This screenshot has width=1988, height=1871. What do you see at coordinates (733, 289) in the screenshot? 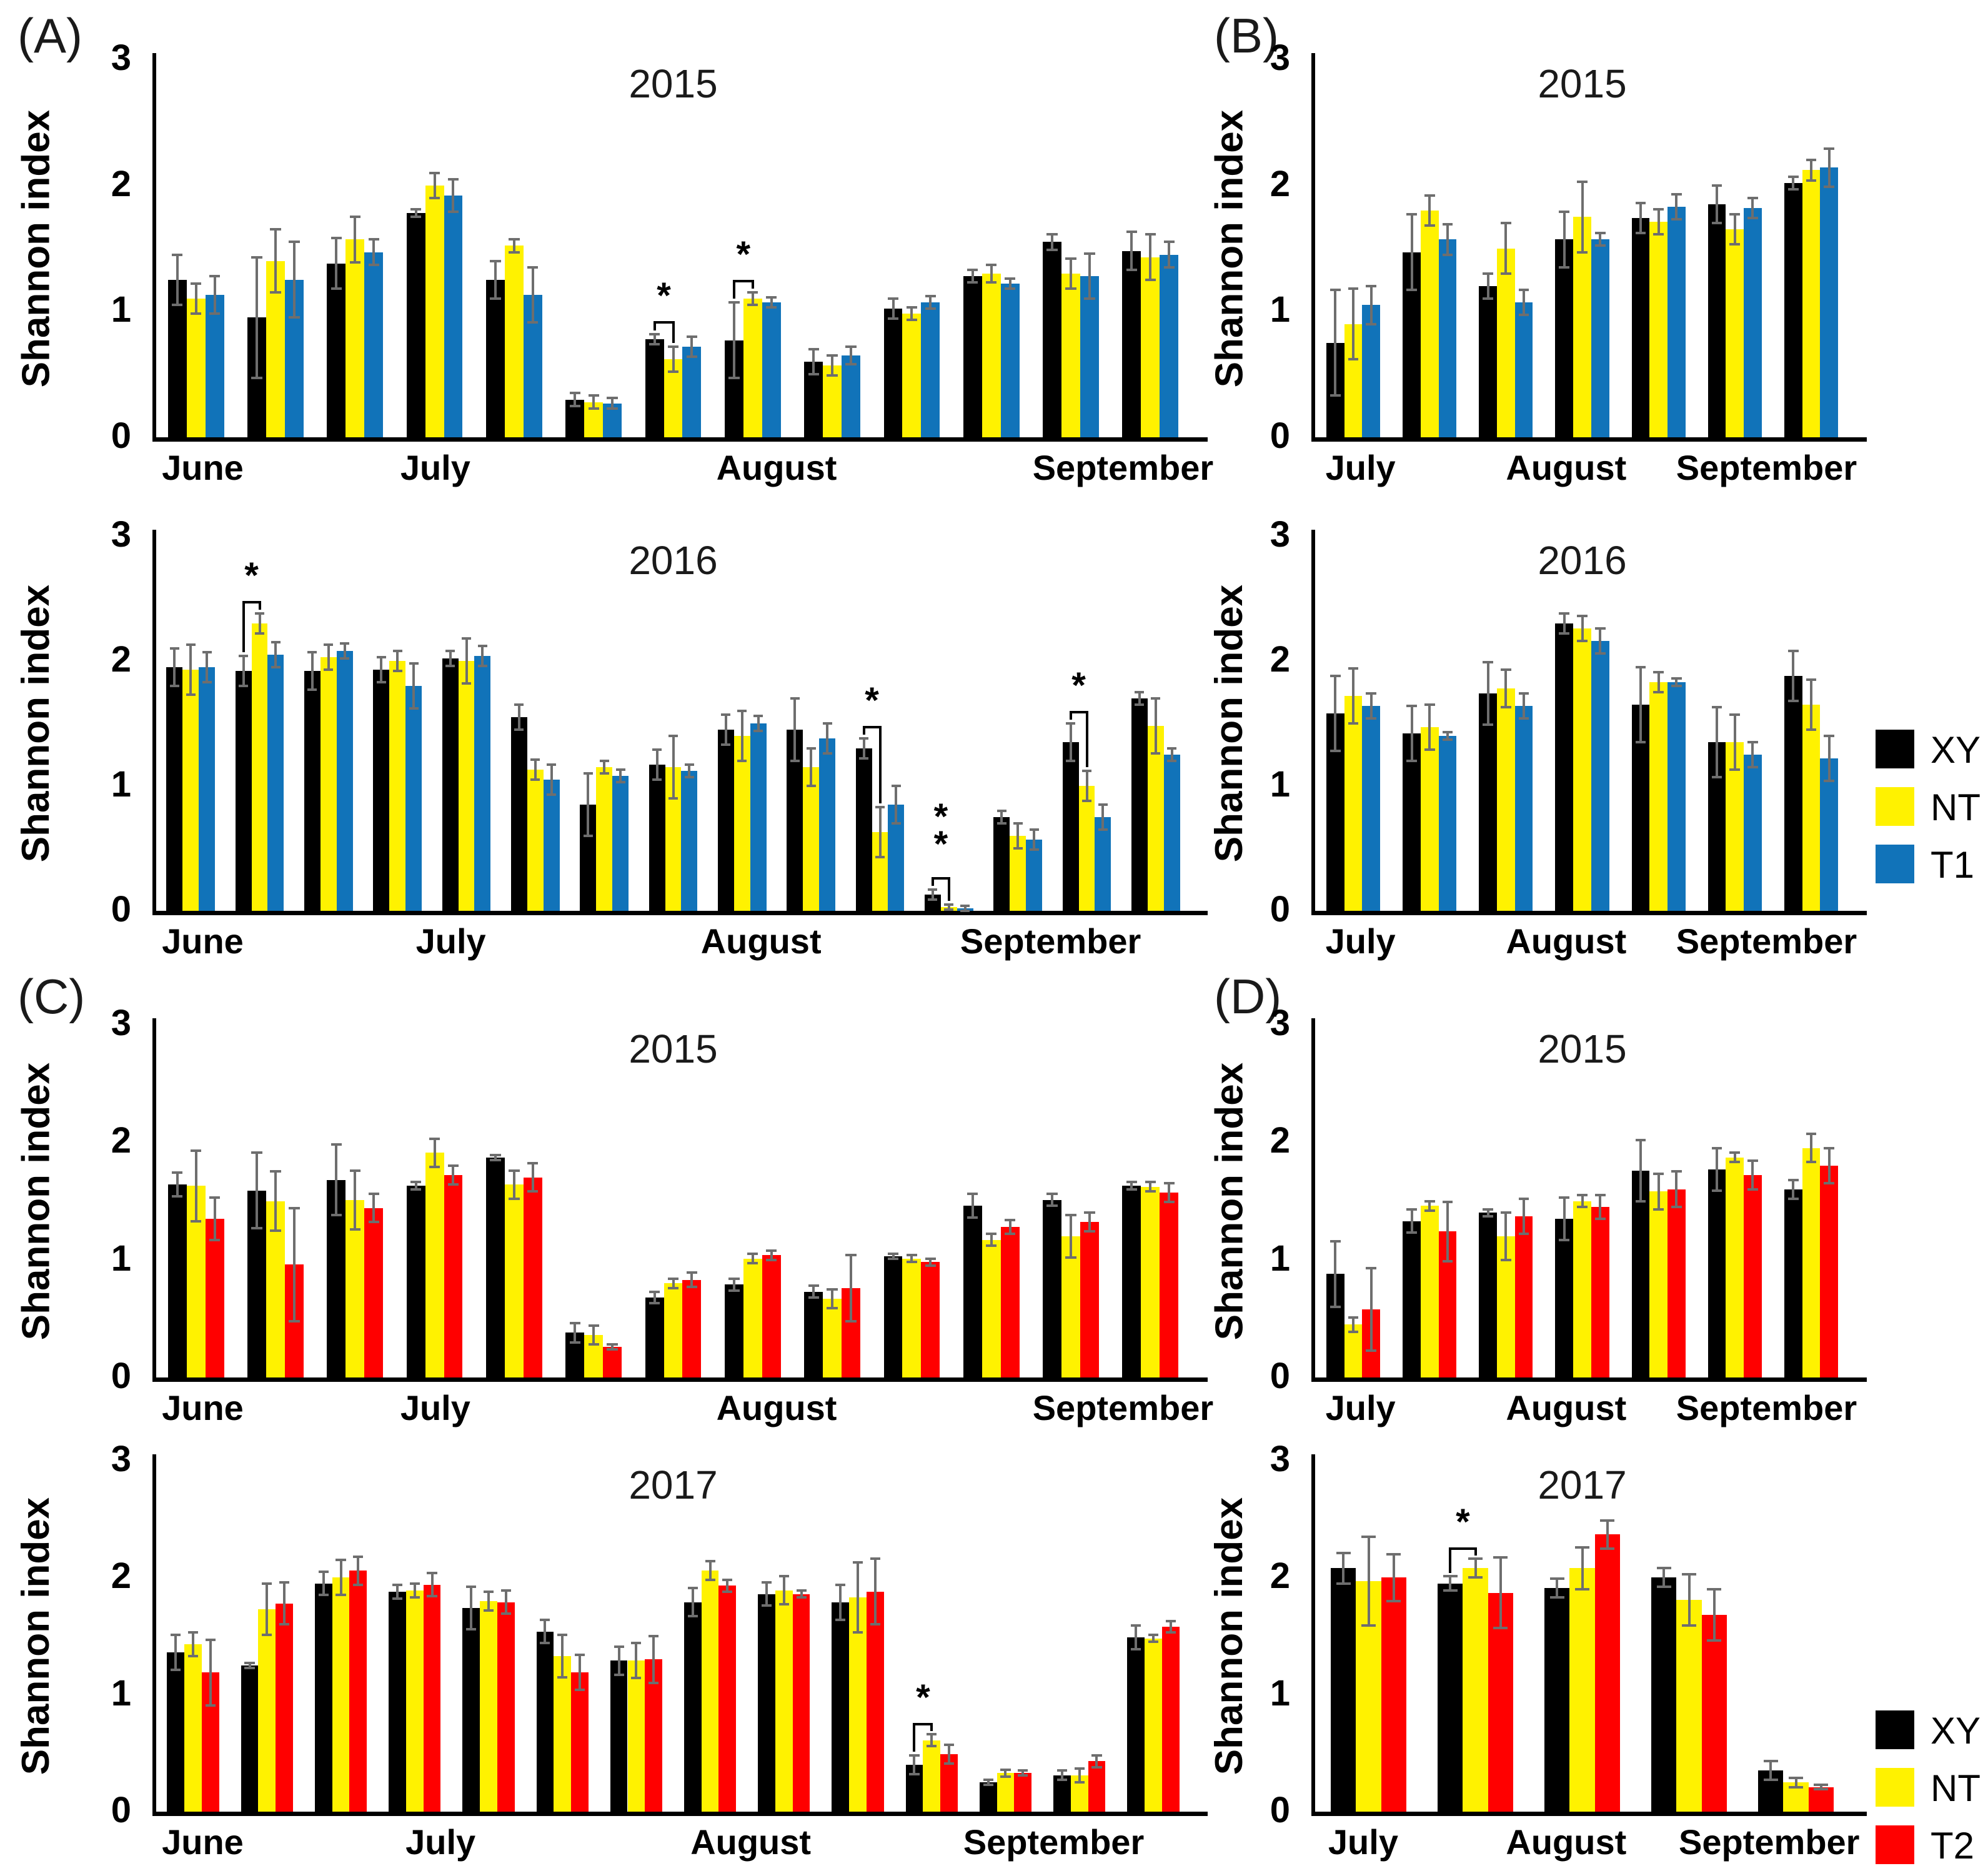
I see `sig-bracket-left` at bounding box center [733, 289].